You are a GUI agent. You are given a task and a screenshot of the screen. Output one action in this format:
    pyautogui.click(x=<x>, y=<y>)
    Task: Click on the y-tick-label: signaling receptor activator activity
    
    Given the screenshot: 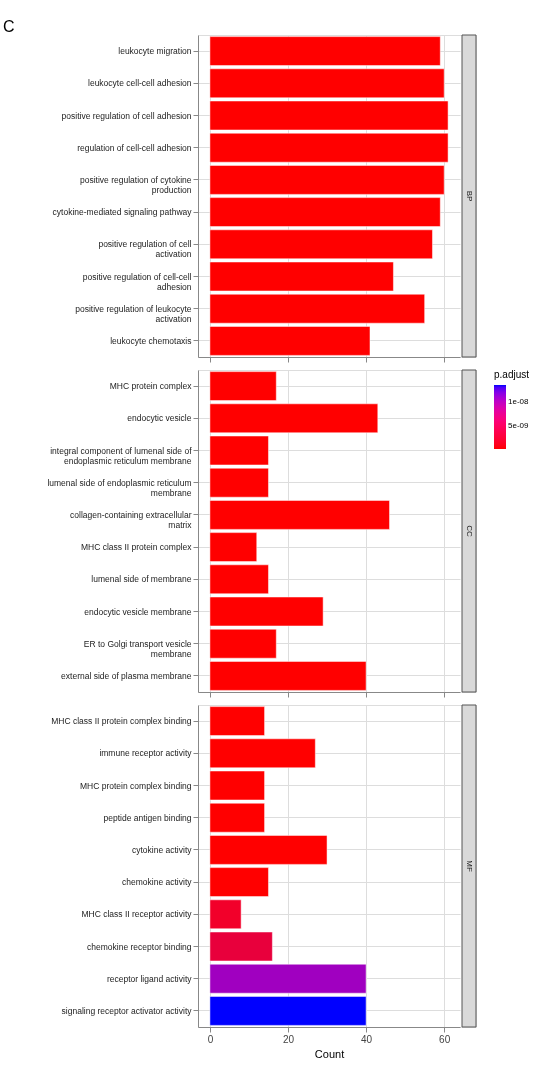 What is the action you would take?
    pyautogui.click(x=127, y=1010)
    